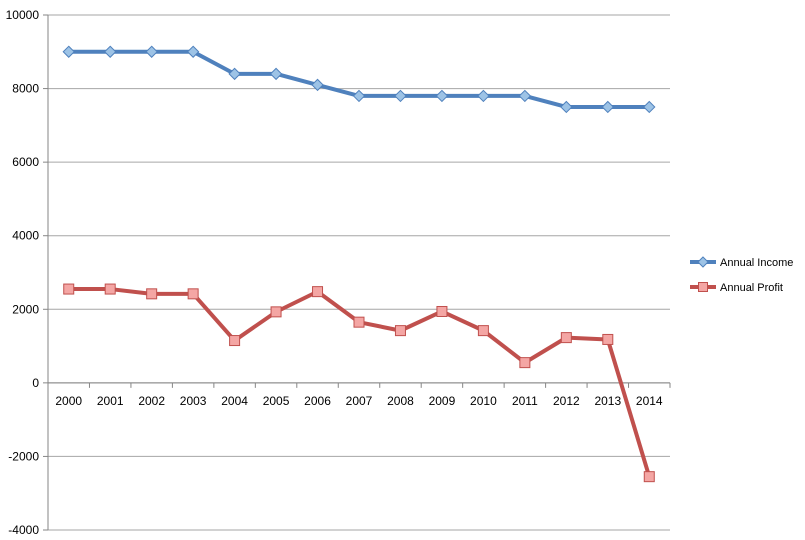 This screenshot has width=805, height=540. What do you see at coordinates (25, 162) in the screenshot?
I see `y-tick-label: 6000` at bounding box center [25, 162].